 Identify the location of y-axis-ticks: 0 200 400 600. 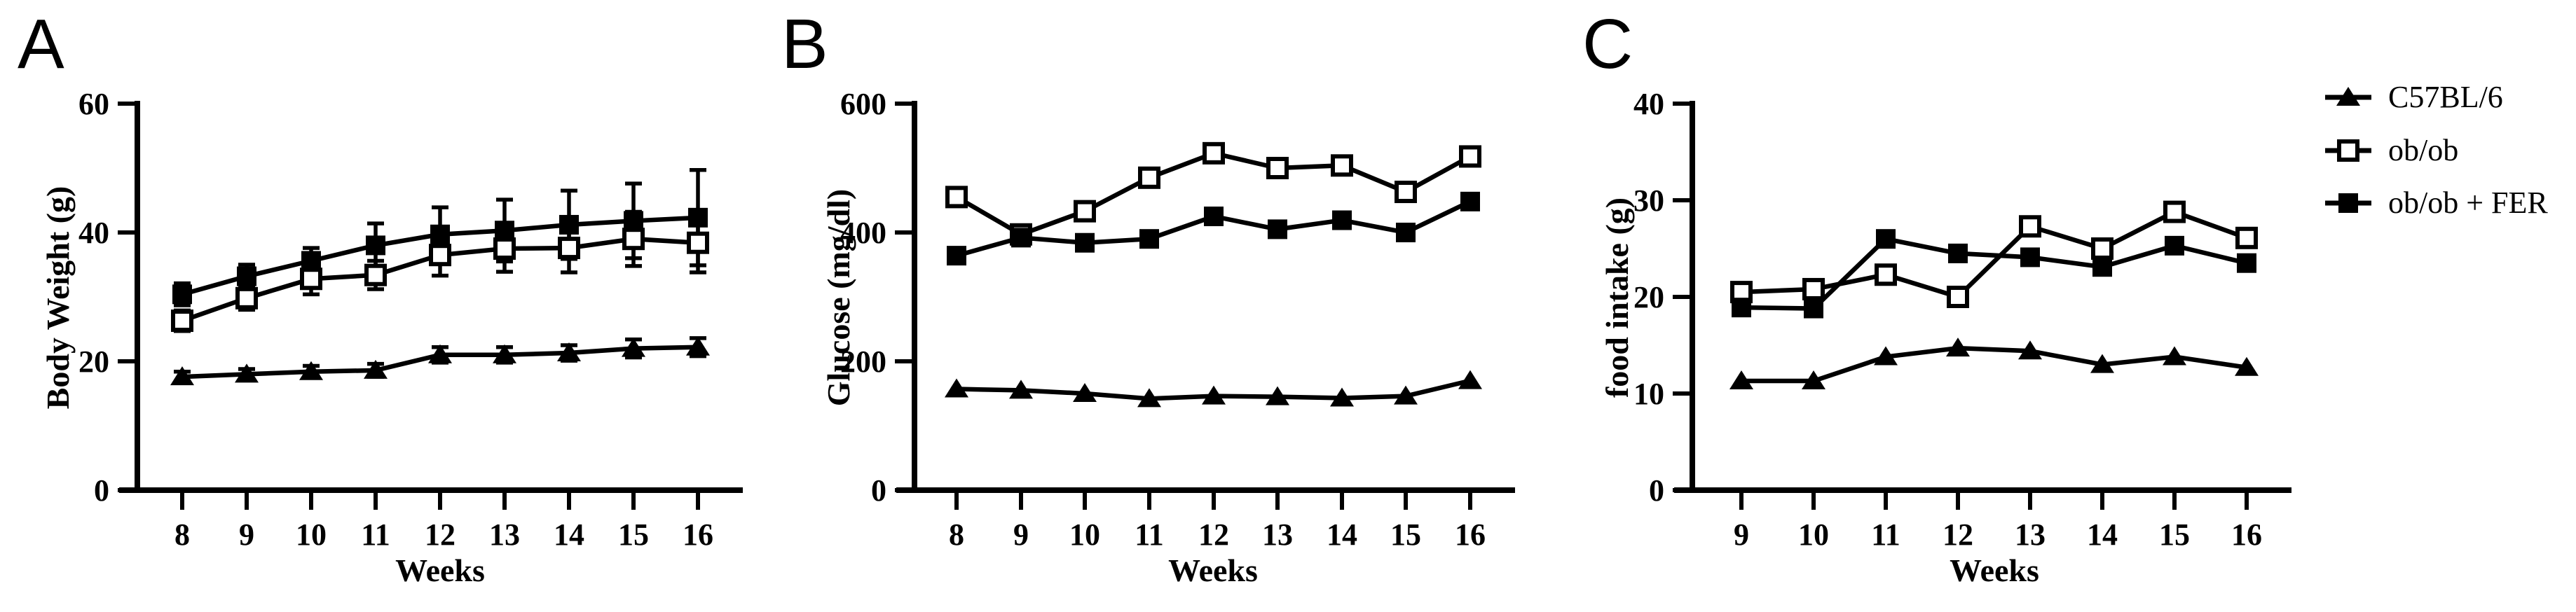
(877, 297).